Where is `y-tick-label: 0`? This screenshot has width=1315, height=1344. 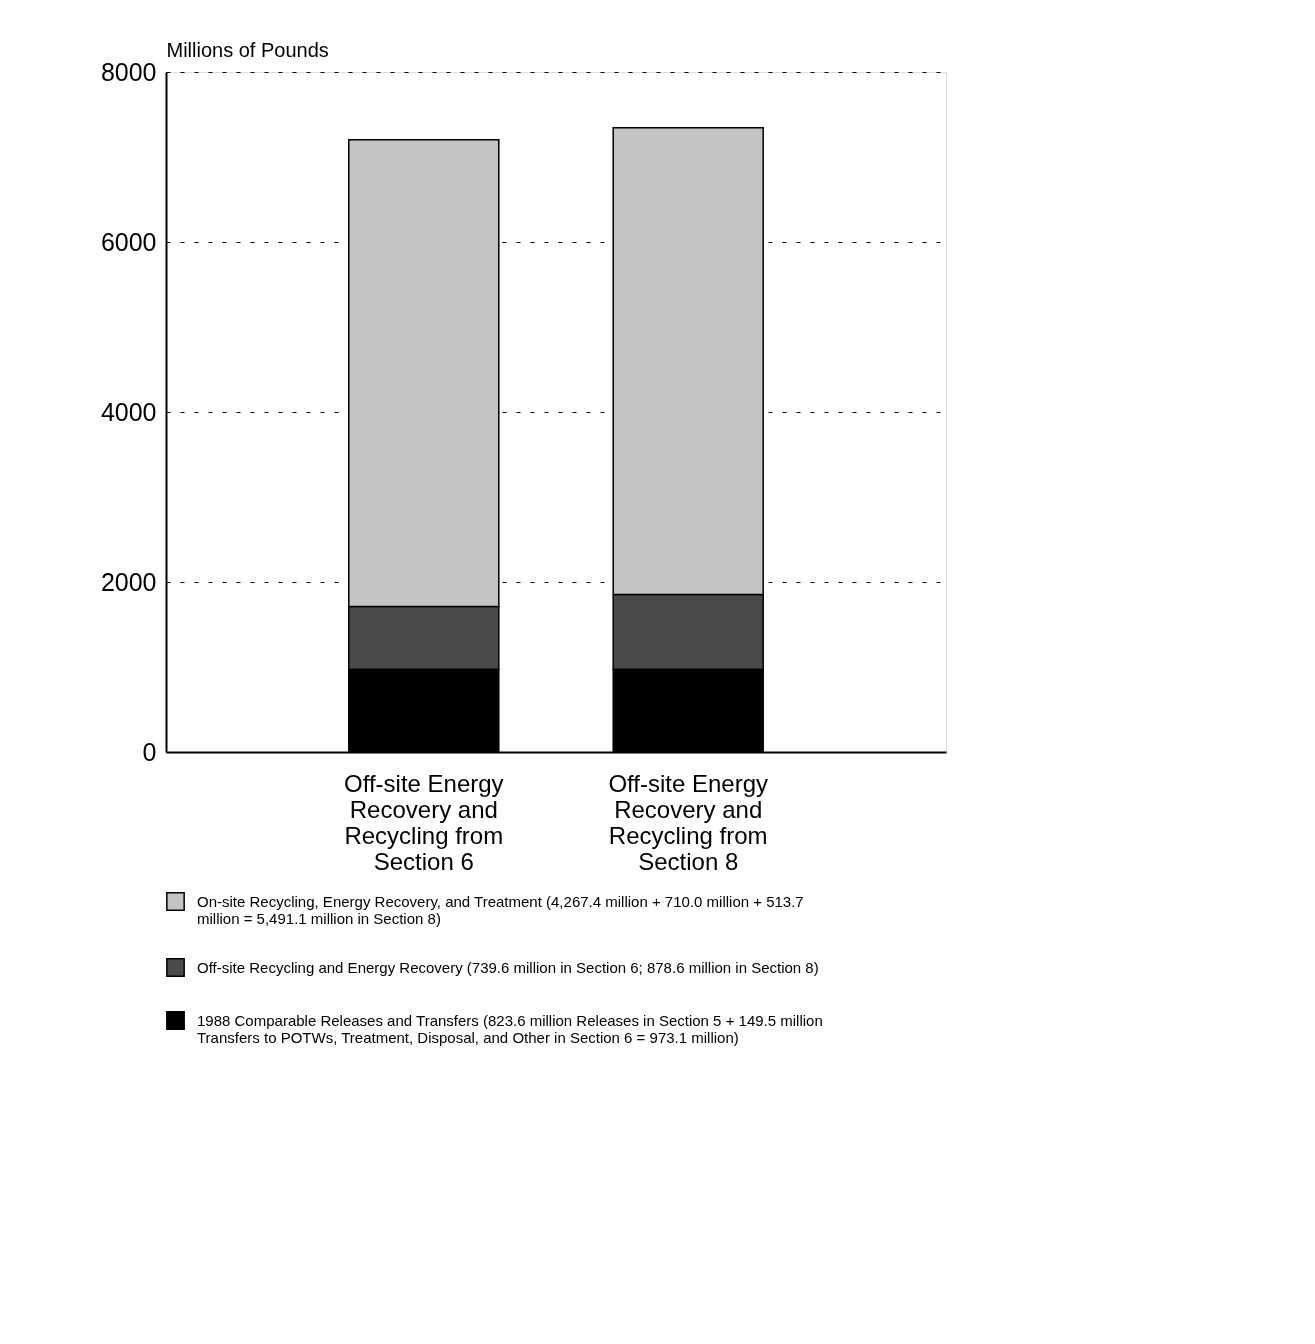 y-tick-label: 0 is located at coordinates (149, 751).